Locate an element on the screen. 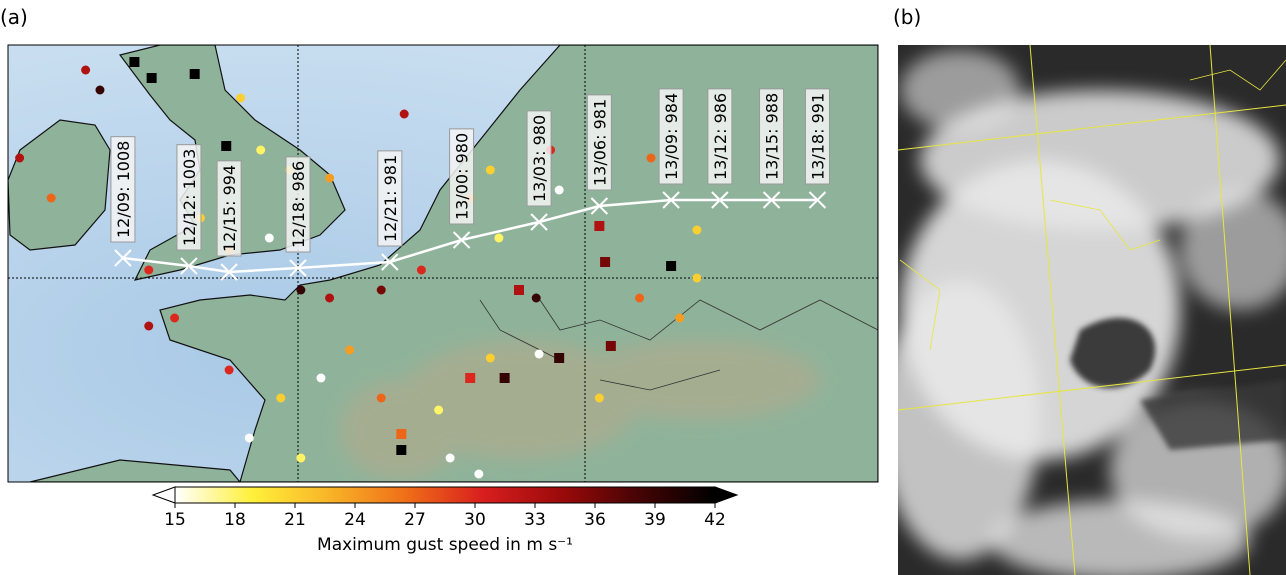 Image resolution: width=1286 pixels, height=575 pixels. colorbar-bar is located at coordinates (445, 495).